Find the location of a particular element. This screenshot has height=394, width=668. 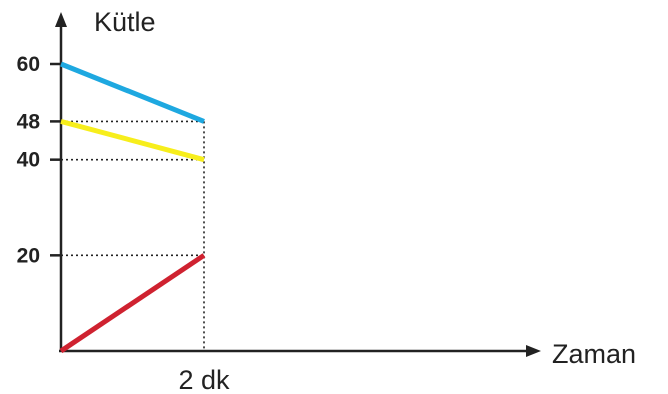

x-axis-title: Zaman is located at coordinates (594, 354).